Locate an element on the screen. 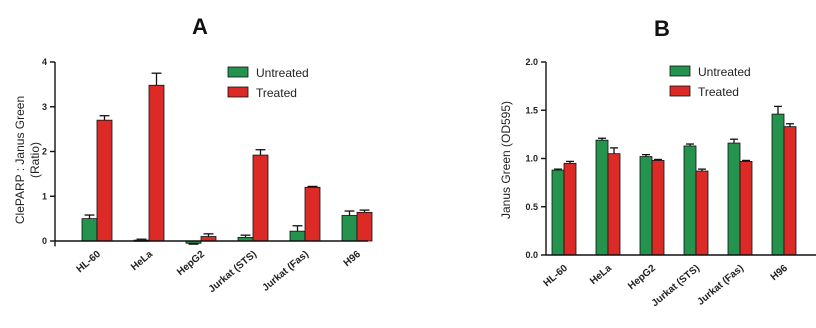  panel-a-legend-swatch-treated is located at coordinates (238, 92).